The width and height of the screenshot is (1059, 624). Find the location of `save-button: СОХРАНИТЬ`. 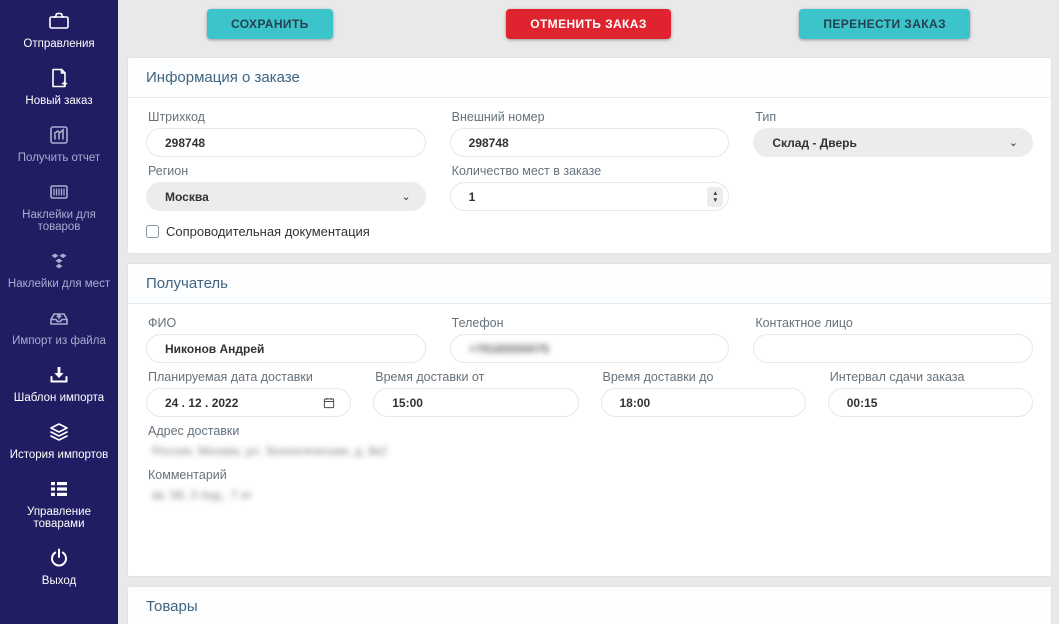

save-button: СОХРАНИТЬ is located at coordinates (270, 23).